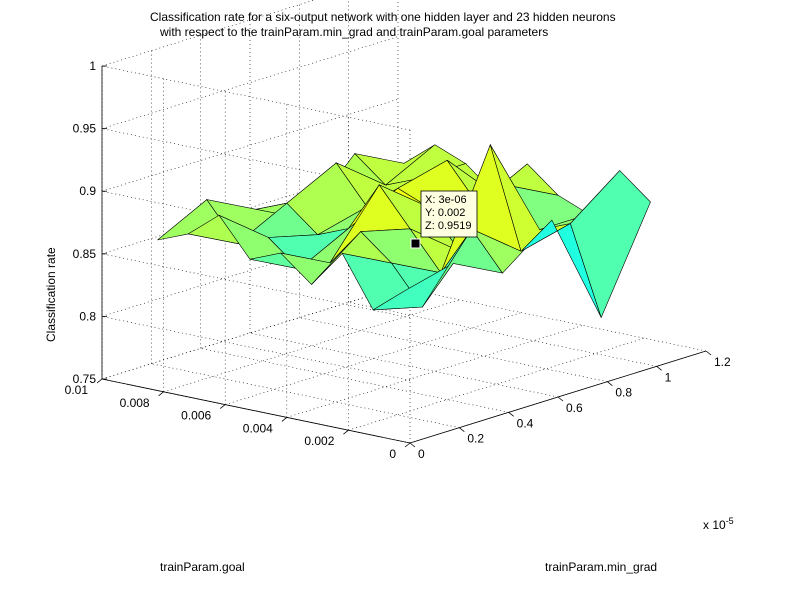 The image size is (785, 610). What do you see at coordinates (601, 567) in the screenshot?
I see `x-axis-label: trainParam.min_grad` at bounding box center [601, 567].